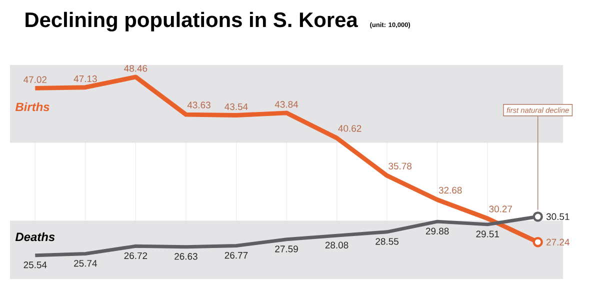 This screenshot has height=286, width=600. What do you see at coordinates (437, 231) in the screenshot?
I see `data-label: 29.88` at bounding box center [437, 231].